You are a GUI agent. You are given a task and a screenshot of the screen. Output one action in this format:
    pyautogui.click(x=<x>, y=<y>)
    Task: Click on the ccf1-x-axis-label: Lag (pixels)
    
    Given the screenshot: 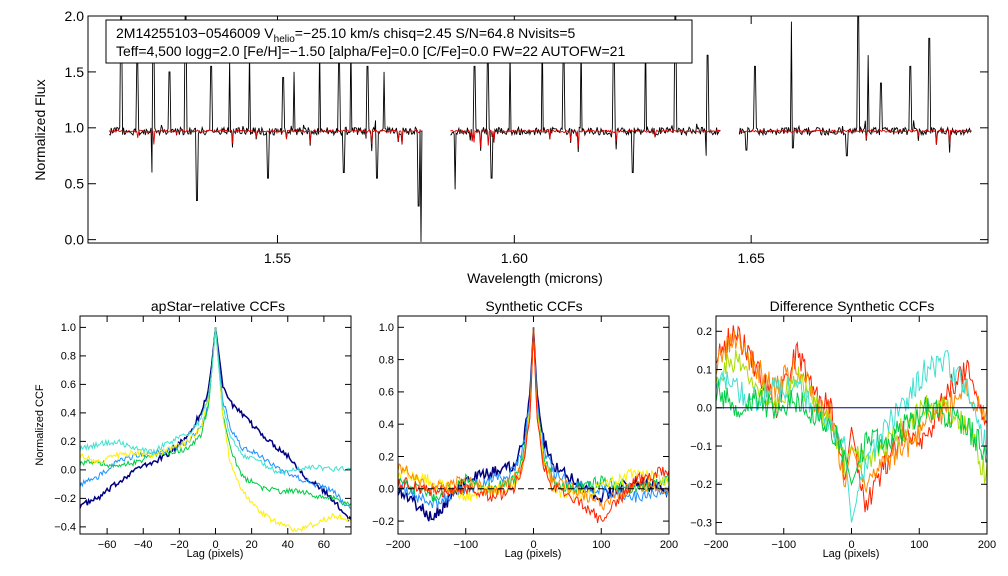 What is the action you would take?
    pyautogui.click(x=215, y=554)
    